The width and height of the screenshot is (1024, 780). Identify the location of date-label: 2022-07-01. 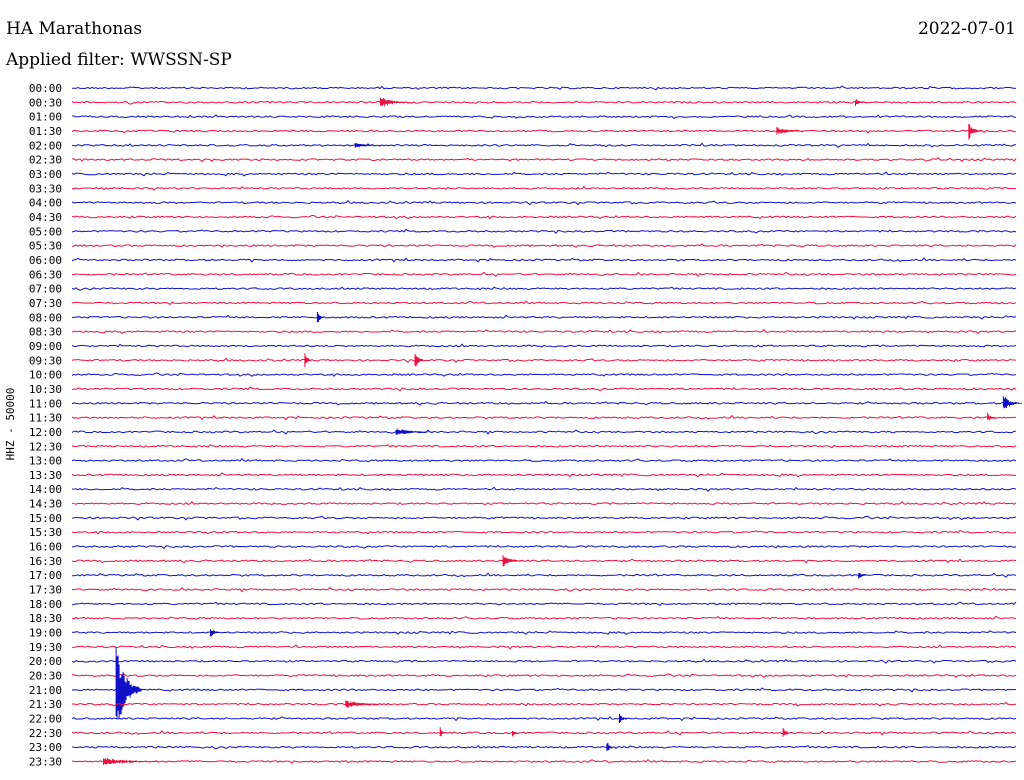
(966, 29).